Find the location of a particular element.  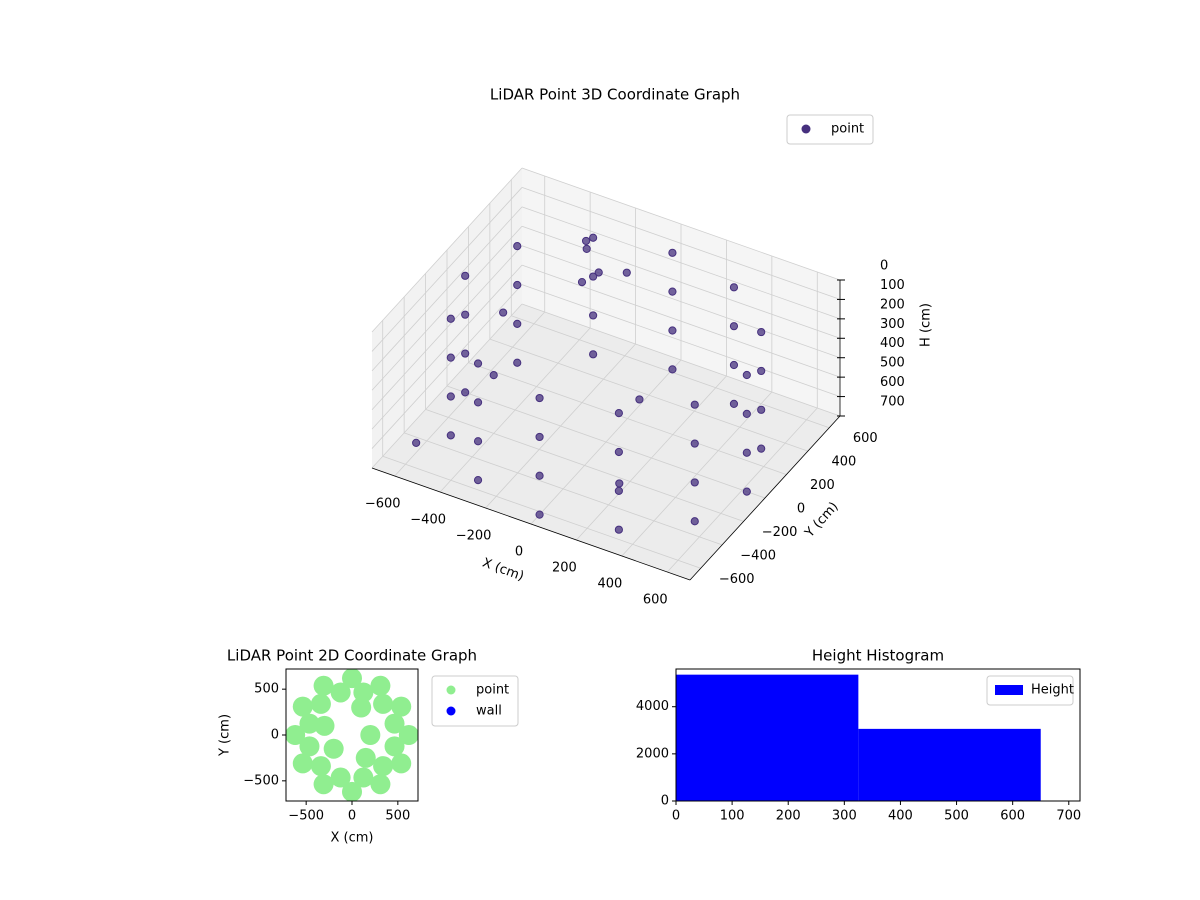

plot-area is located at coordinates (352, 735).